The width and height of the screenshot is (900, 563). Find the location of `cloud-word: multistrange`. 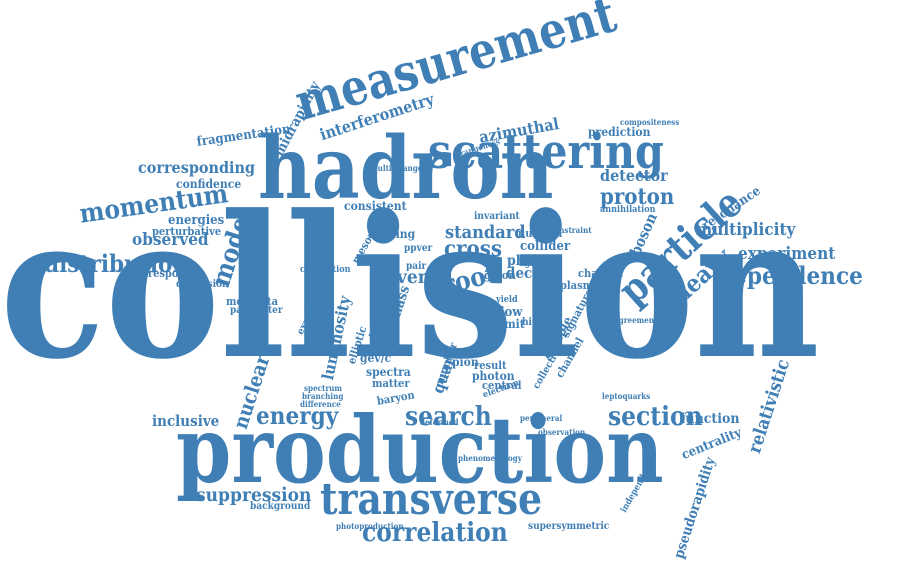

cloud-word: multistrange is located at coordinates (396, 168).